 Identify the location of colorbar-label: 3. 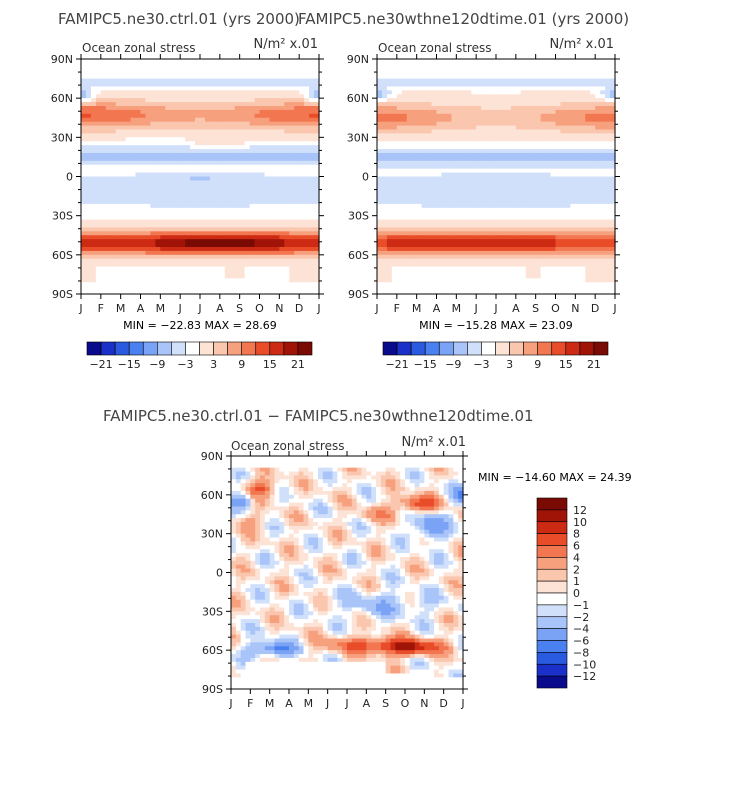
(213, 364).